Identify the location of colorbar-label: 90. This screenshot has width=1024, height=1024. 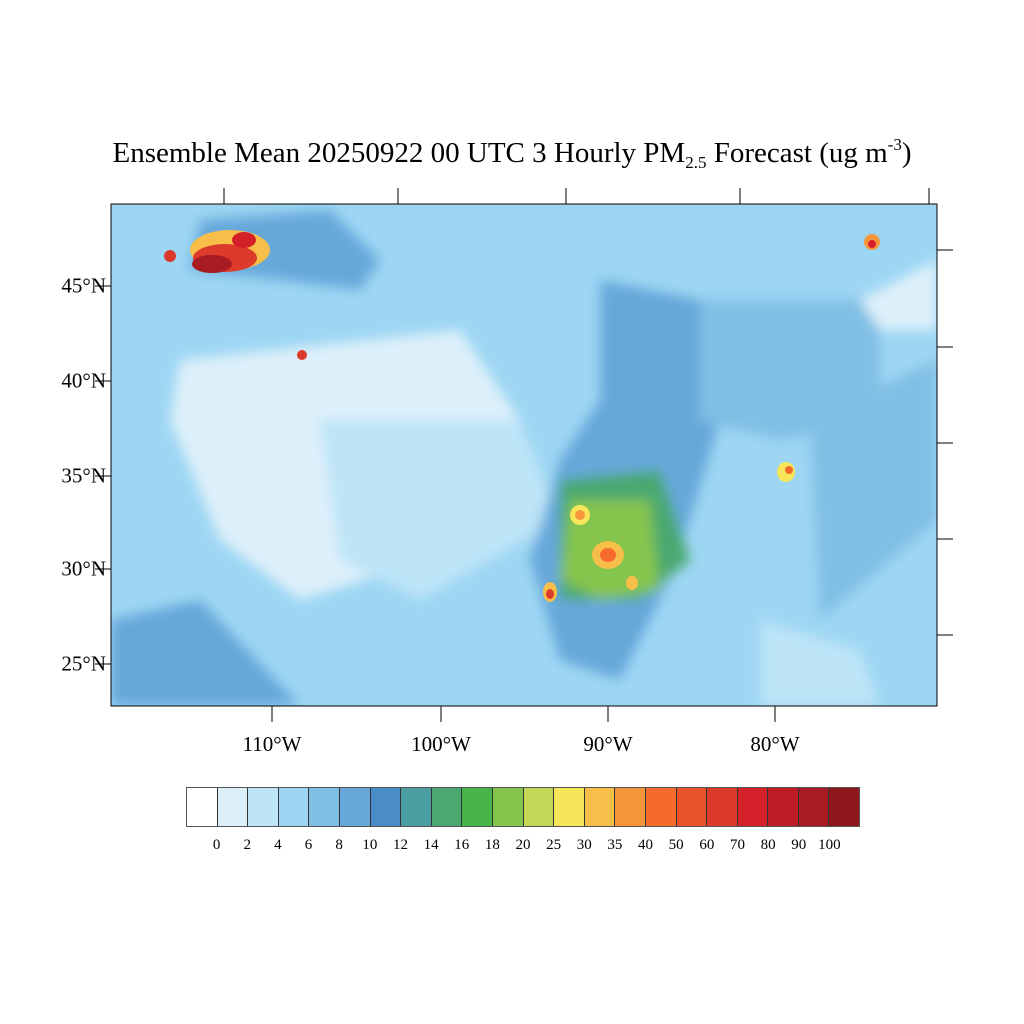
(799, 845).